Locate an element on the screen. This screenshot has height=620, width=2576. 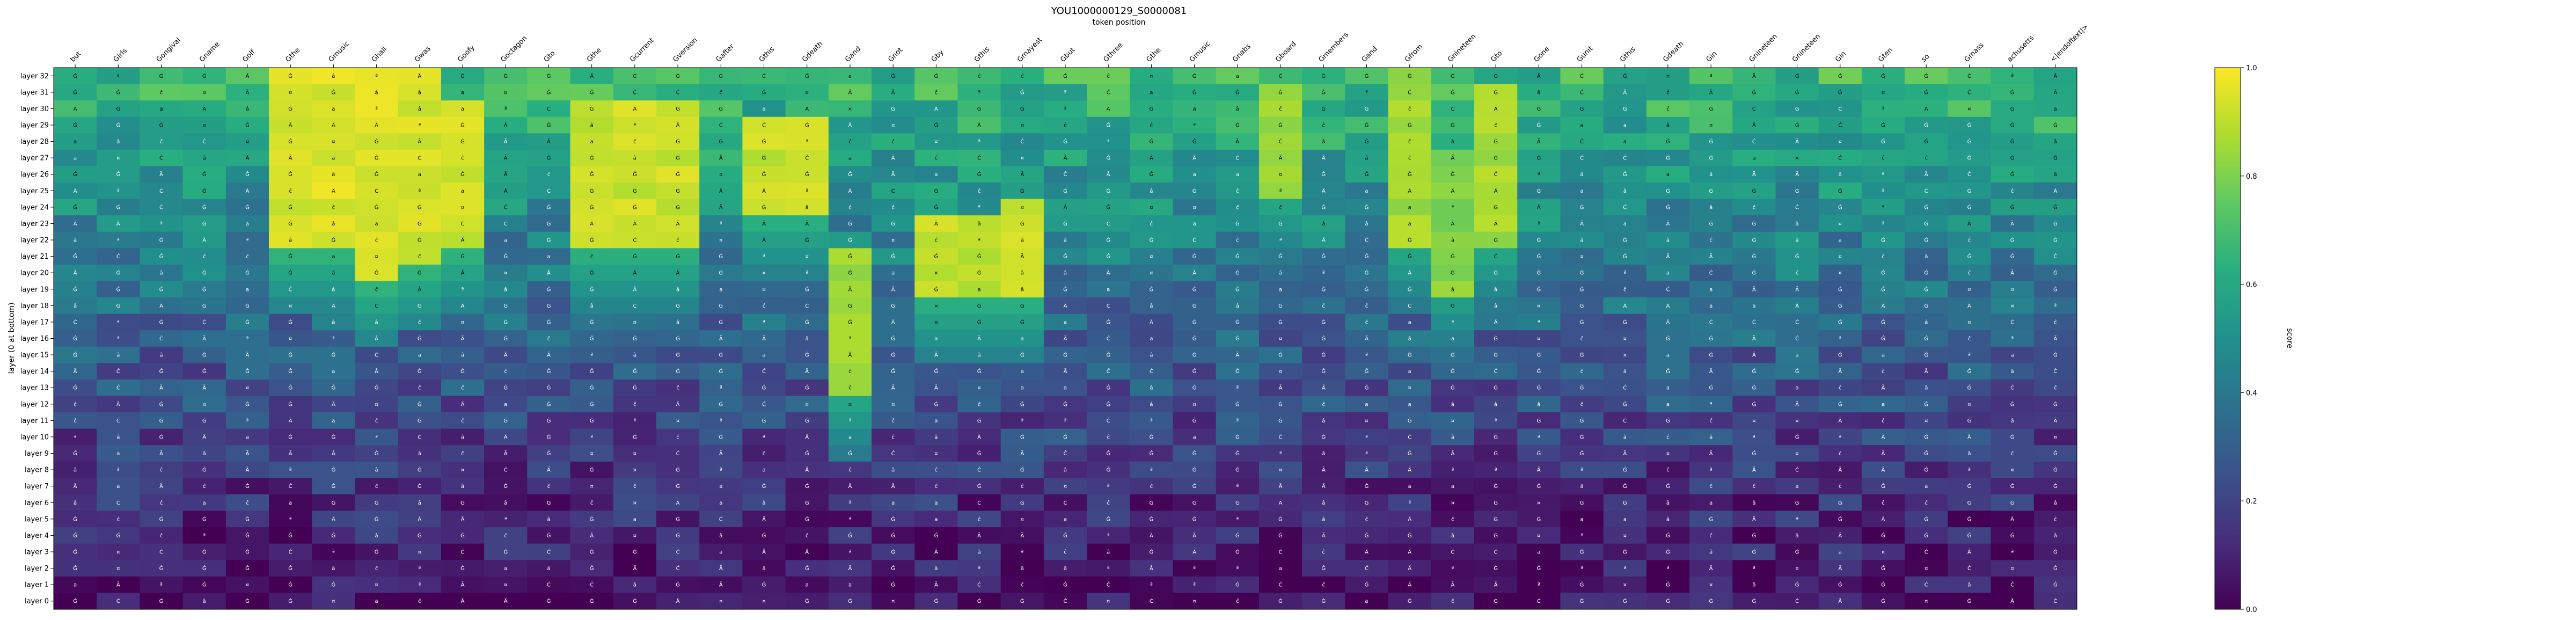
heatmap-cell-glyph: â is located at coordinates (2055, 503).